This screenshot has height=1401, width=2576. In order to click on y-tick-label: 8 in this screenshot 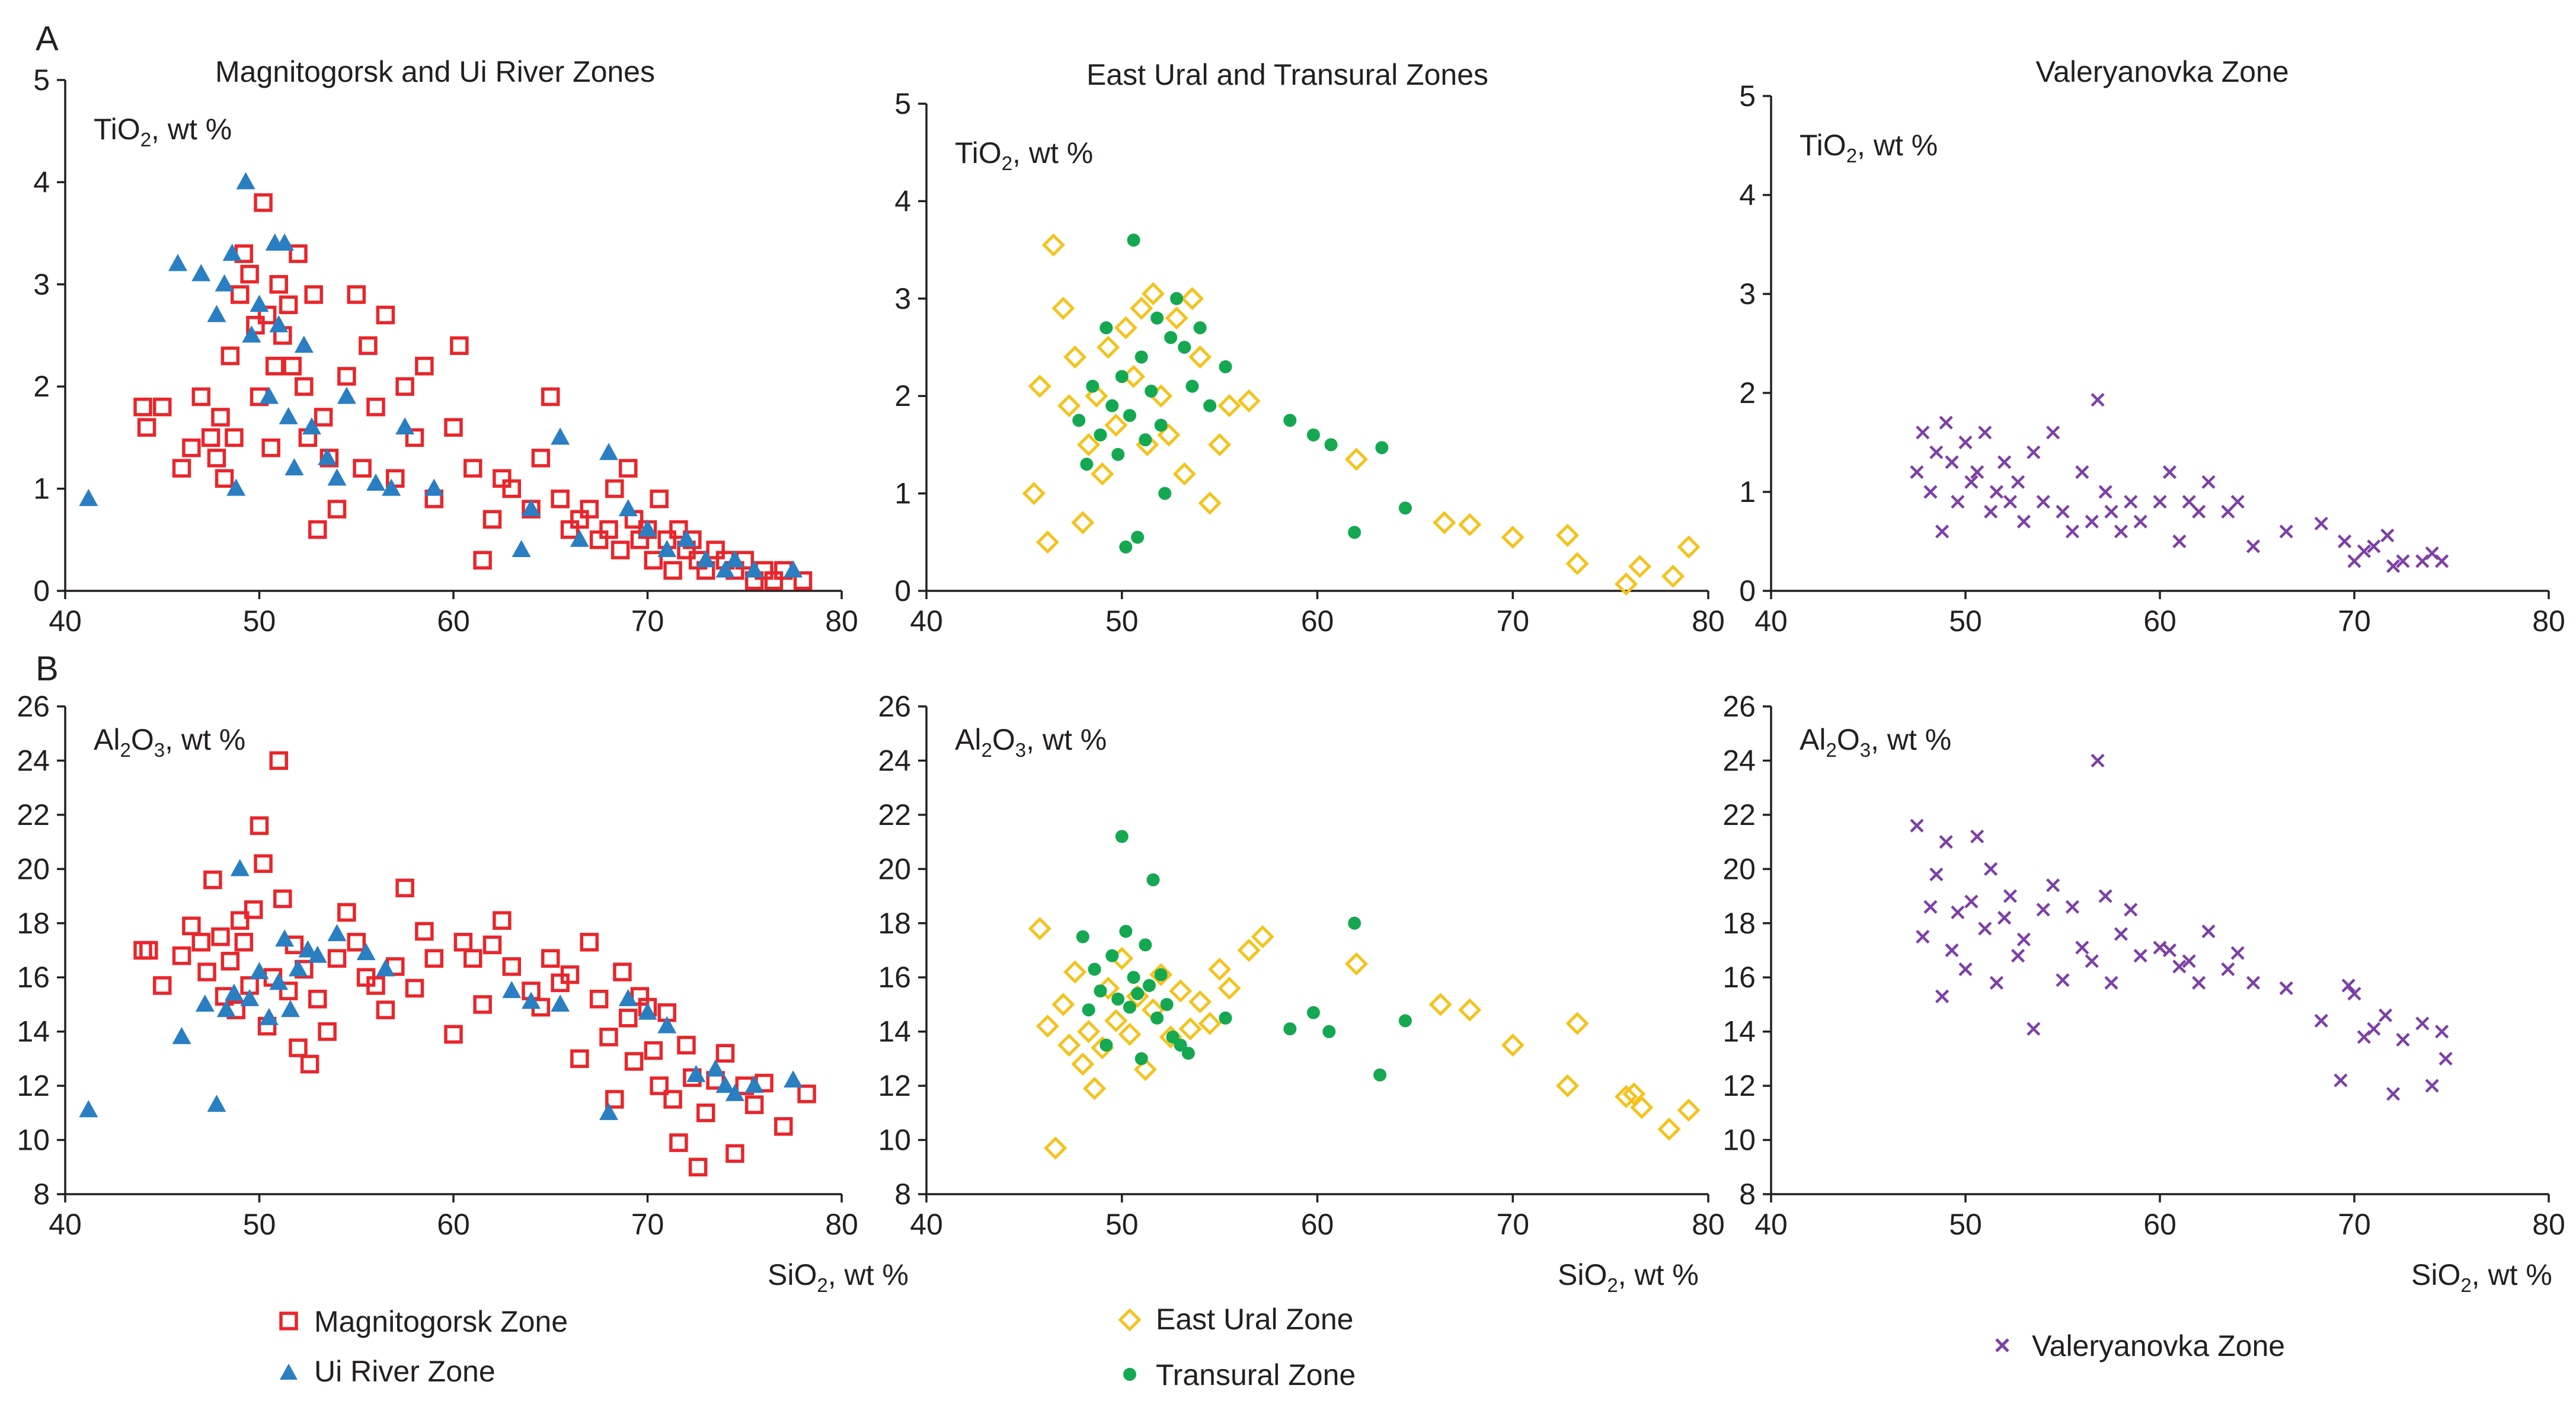, I will do `click(41, 1194)`.